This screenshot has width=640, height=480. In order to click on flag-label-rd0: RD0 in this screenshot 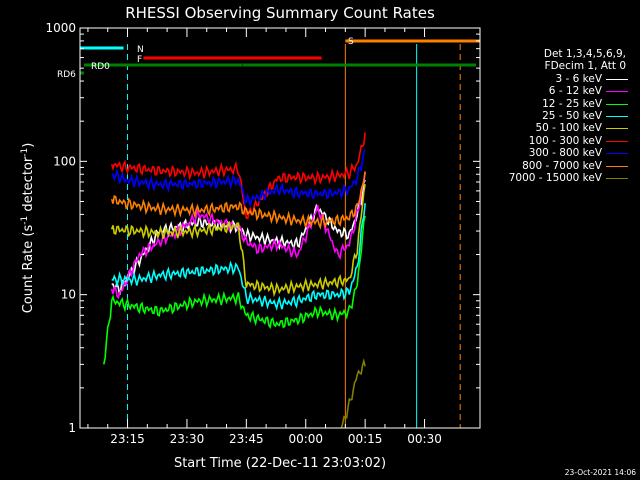, I will do `click(100, 67)`.